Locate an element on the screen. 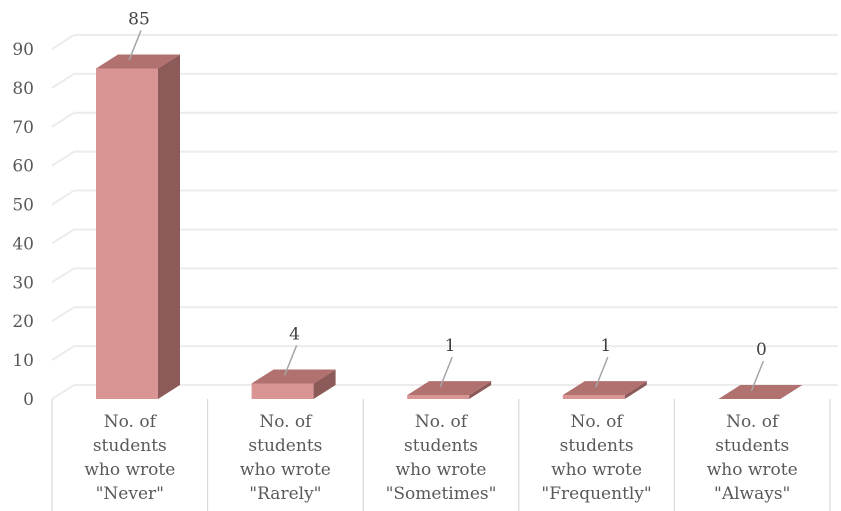 The width and height of the screenshot is (841, 511). y-tick-label: 90 is located at coordinates (23, 50).